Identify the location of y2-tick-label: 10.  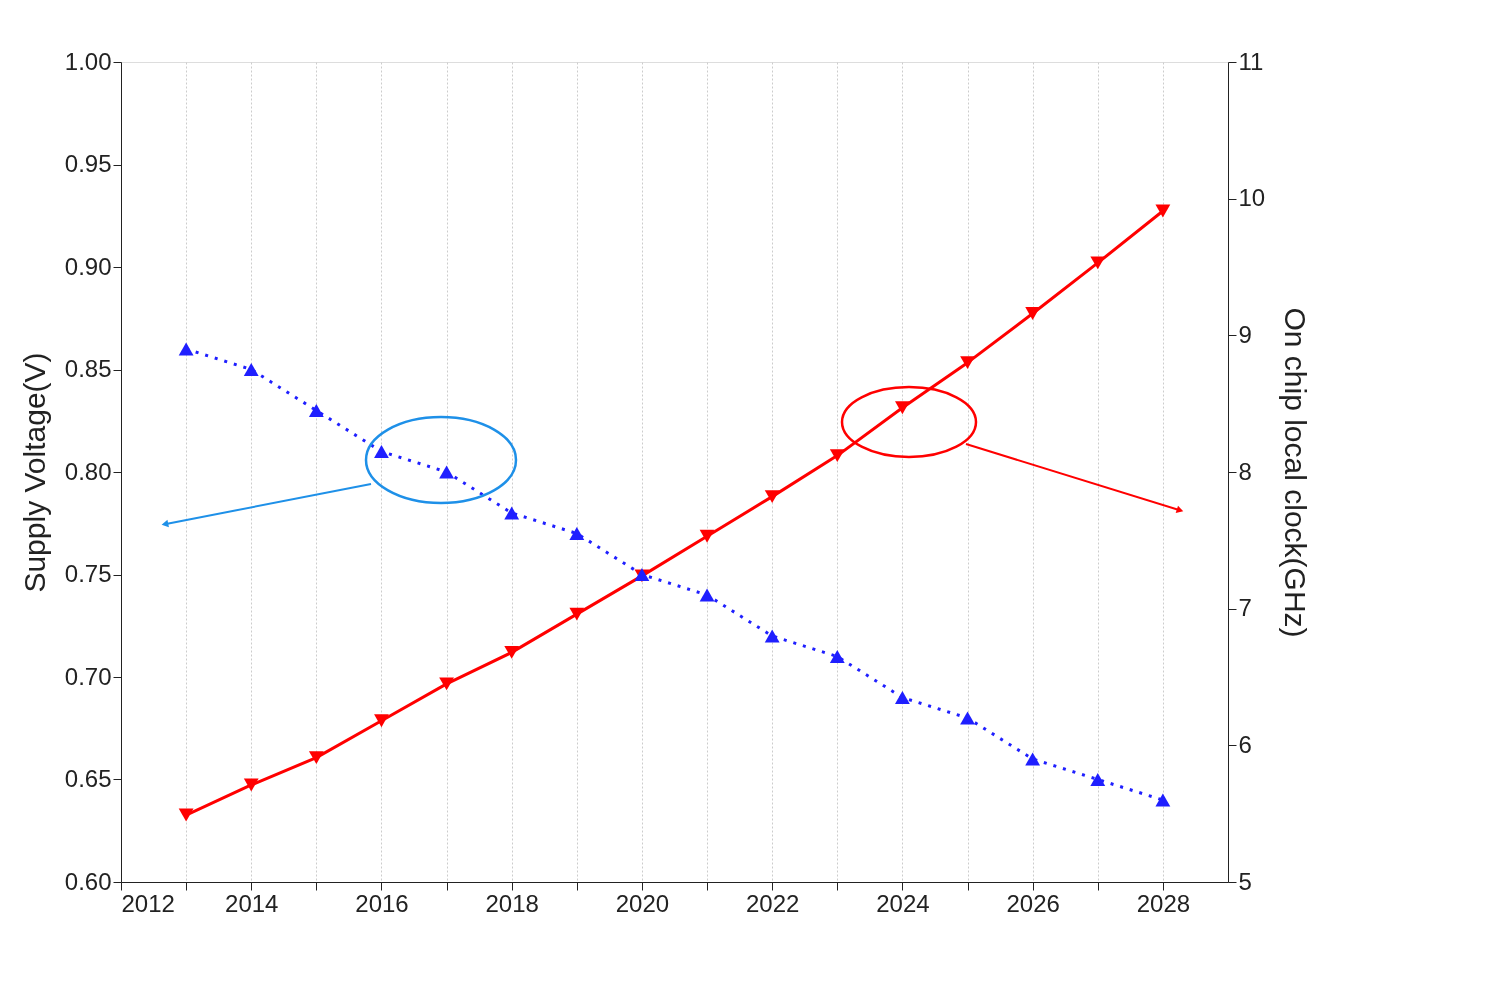
(1252, 198).